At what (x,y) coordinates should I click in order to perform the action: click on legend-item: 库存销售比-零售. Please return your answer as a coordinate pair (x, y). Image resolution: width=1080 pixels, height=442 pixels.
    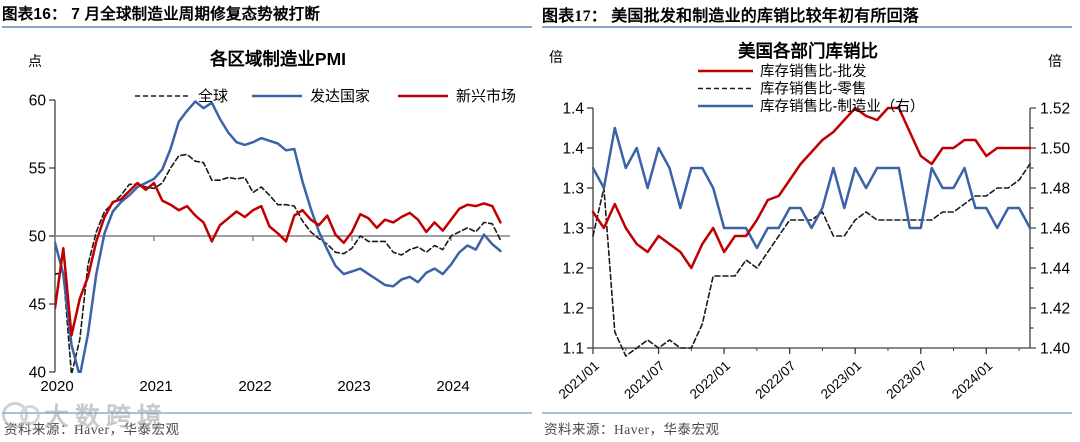
    Looking at the image, I should click on (782, 89).